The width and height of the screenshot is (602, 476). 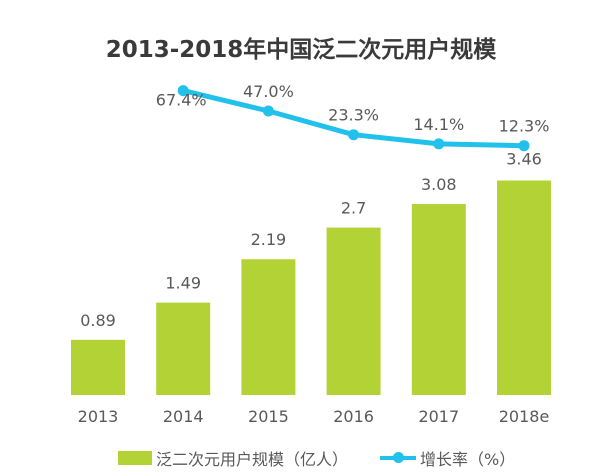 What do you see at coordinates (353, 208) in the screenshot?
I see `bar-data-label: 2.7` at bounding box center [353, 208].